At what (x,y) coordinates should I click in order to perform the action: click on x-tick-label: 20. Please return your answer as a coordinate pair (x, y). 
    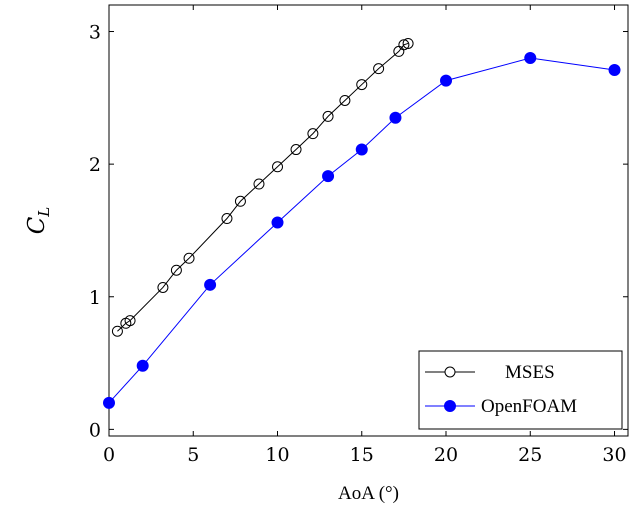
    Looking at the image, I should click on (446, 455).